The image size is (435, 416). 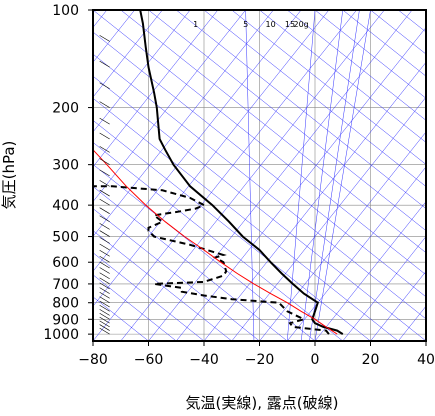 I want to click on y-tick-label: 900, so click(x=65, y=320).